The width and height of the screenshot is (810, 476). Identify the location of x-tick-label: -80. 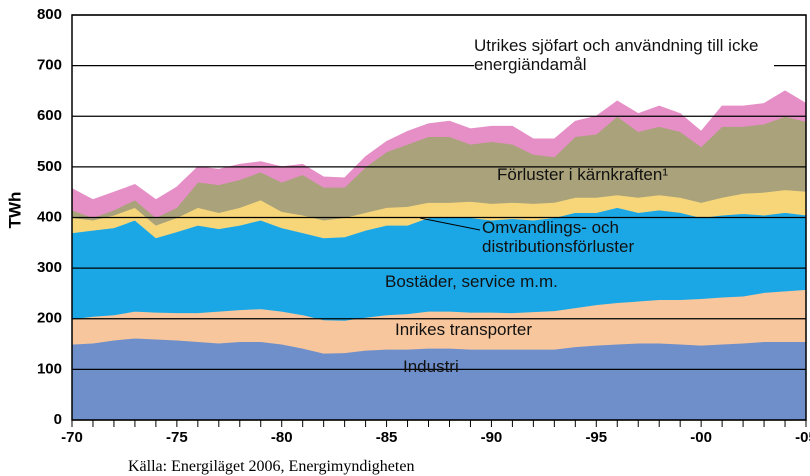
(282, 437).